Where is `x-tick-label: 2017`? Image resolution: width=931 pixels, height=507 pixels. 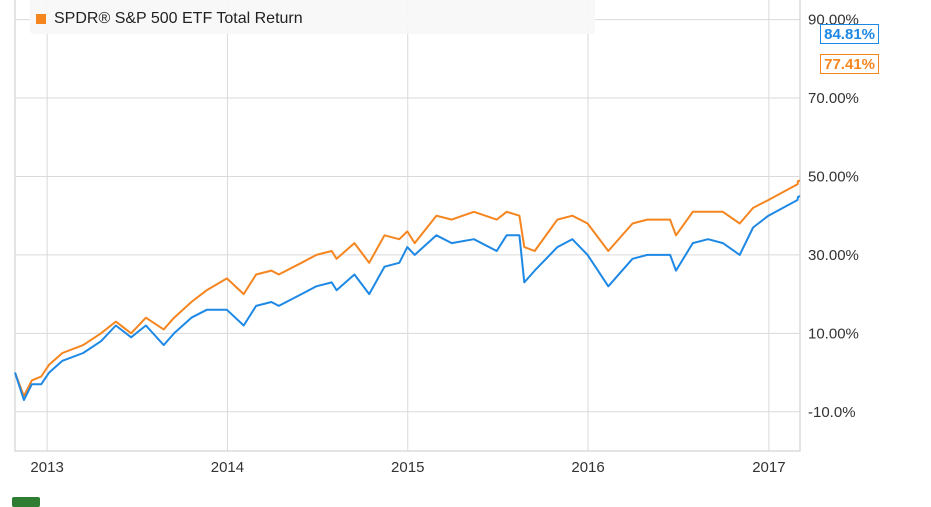
x-tick-label: 2017 is located at coordinates (768, 467).